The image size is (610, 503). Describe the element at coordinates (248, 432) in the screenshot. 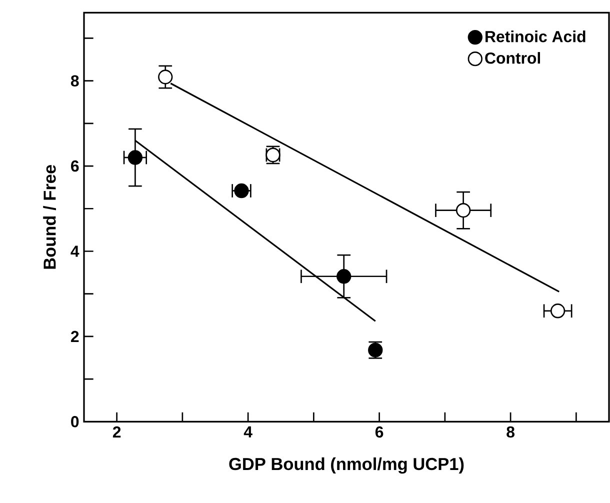

I see `x-tick-label: 4` at that location.